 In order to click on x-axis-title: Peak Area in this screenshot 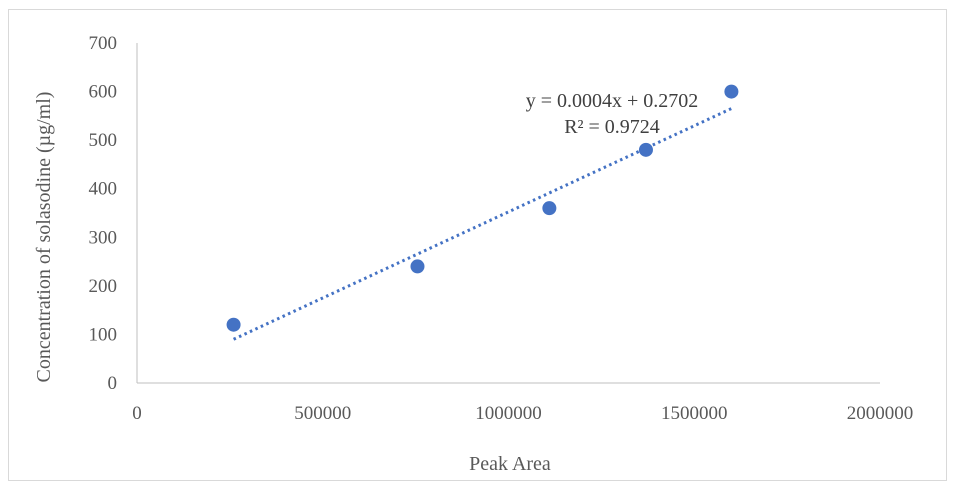, I will do `click(510, 464)`.